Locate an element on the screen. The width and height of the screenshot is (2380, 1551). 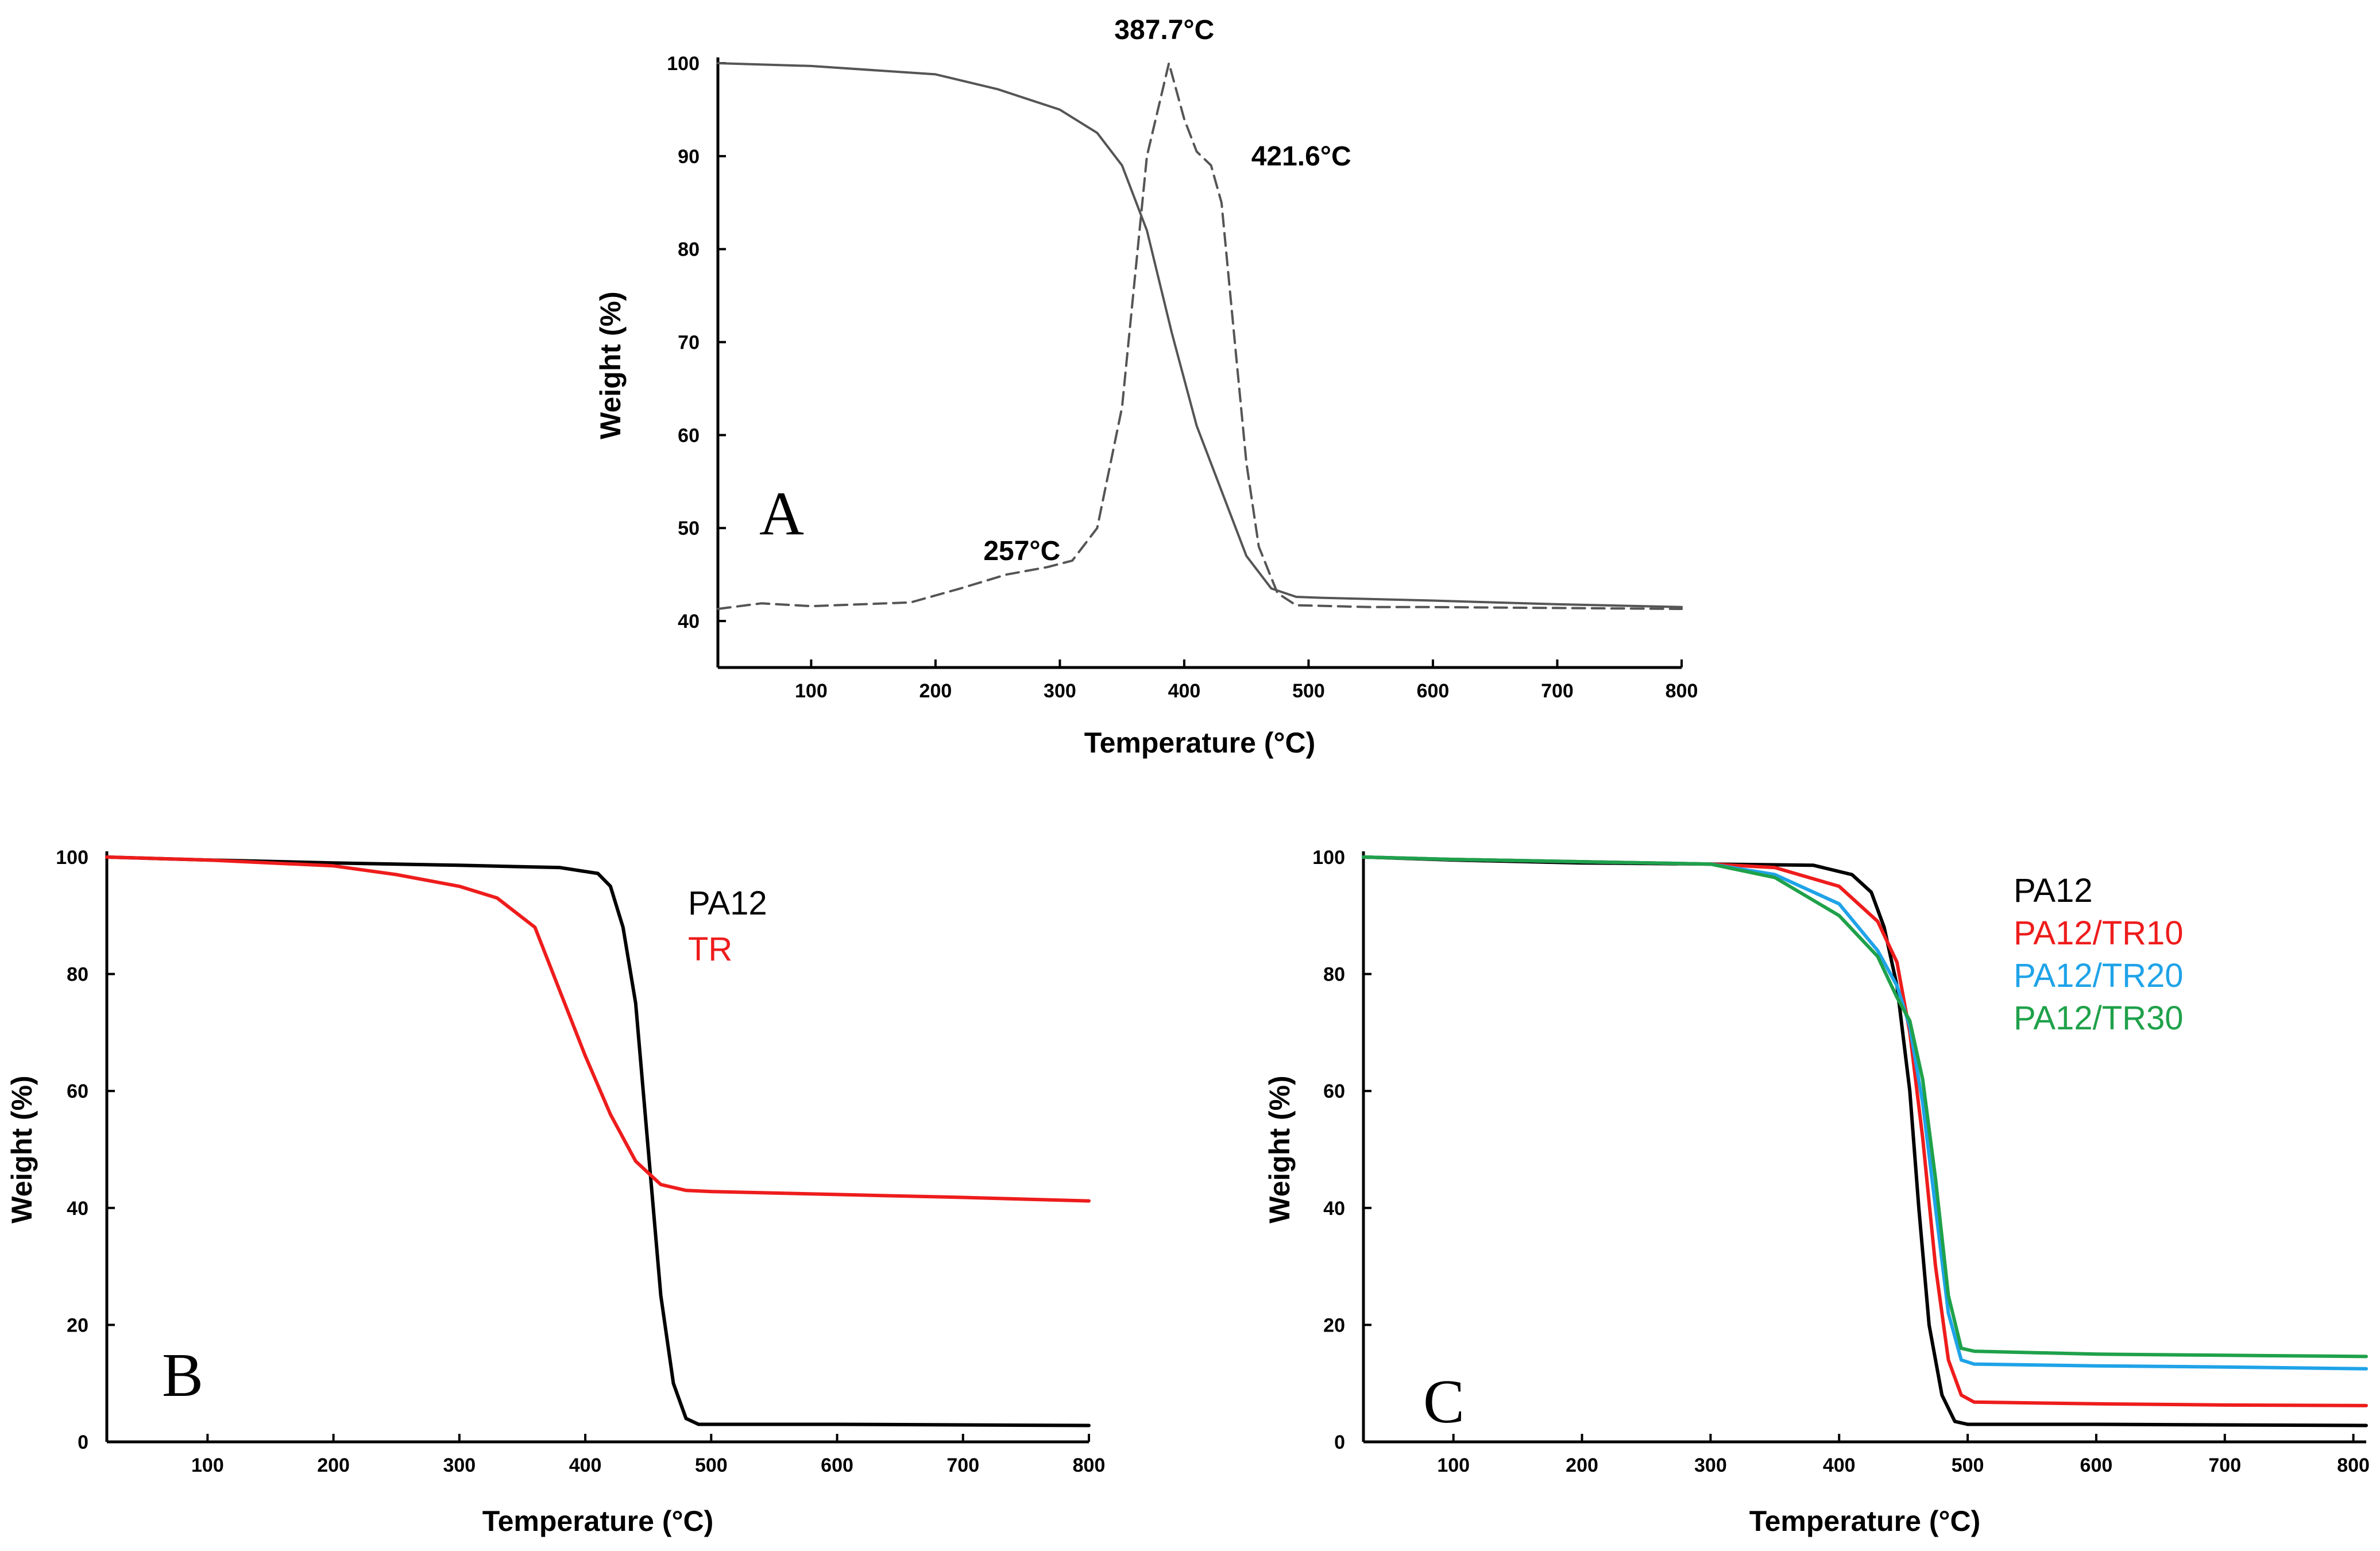
panel-label-a: A is located at coordinates (781, 514).